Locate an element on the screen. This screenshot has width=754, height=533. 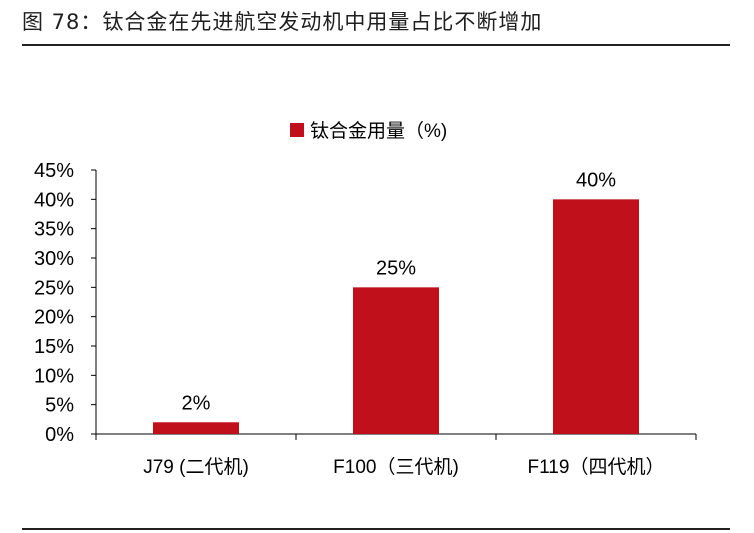
x-tick-label: J79 (二代机) is located at coordinates (196, 467).